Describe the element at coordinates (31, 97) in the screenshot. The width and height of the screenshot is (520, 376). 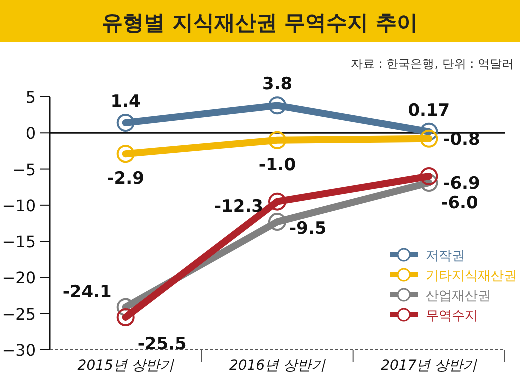
I see `y-tick-label: 5` at that location.